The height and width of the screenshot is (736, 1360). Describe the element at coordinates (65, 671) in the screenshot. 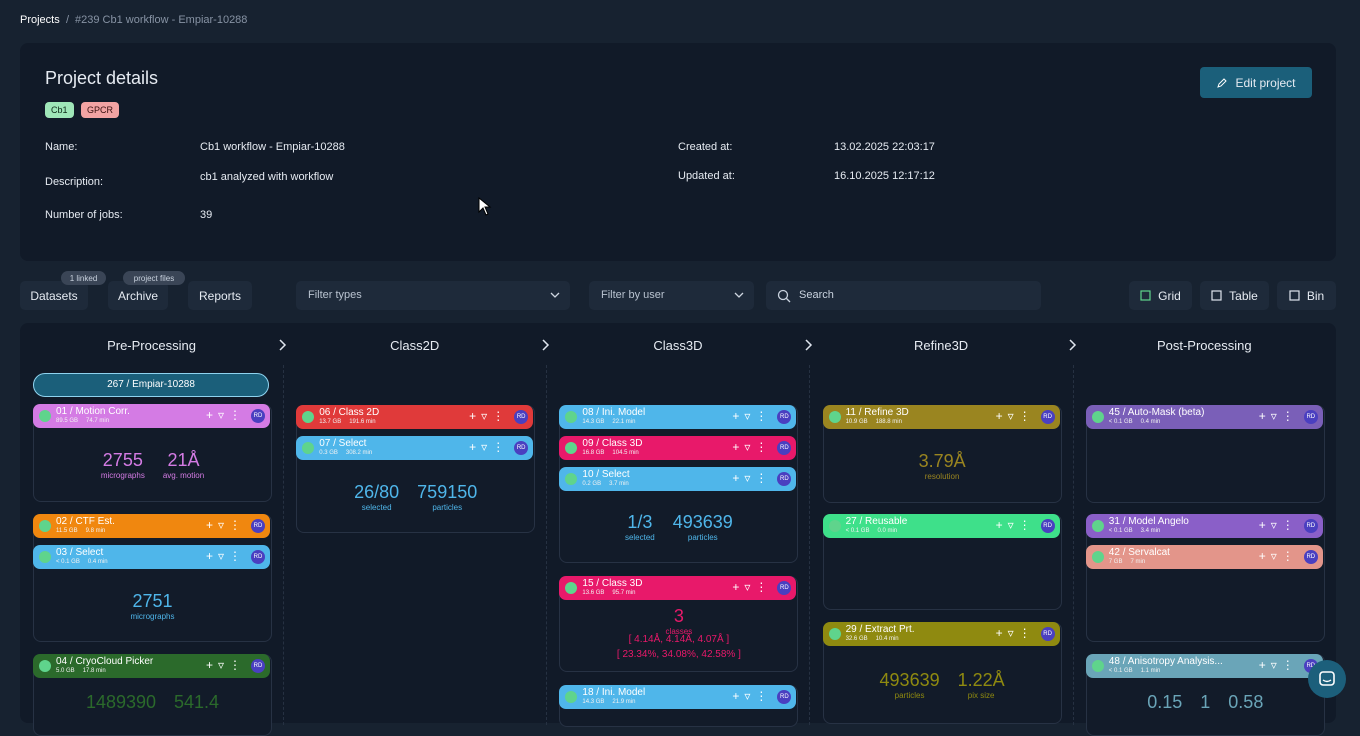

I see `job-size: 5.0 GB` at that location.